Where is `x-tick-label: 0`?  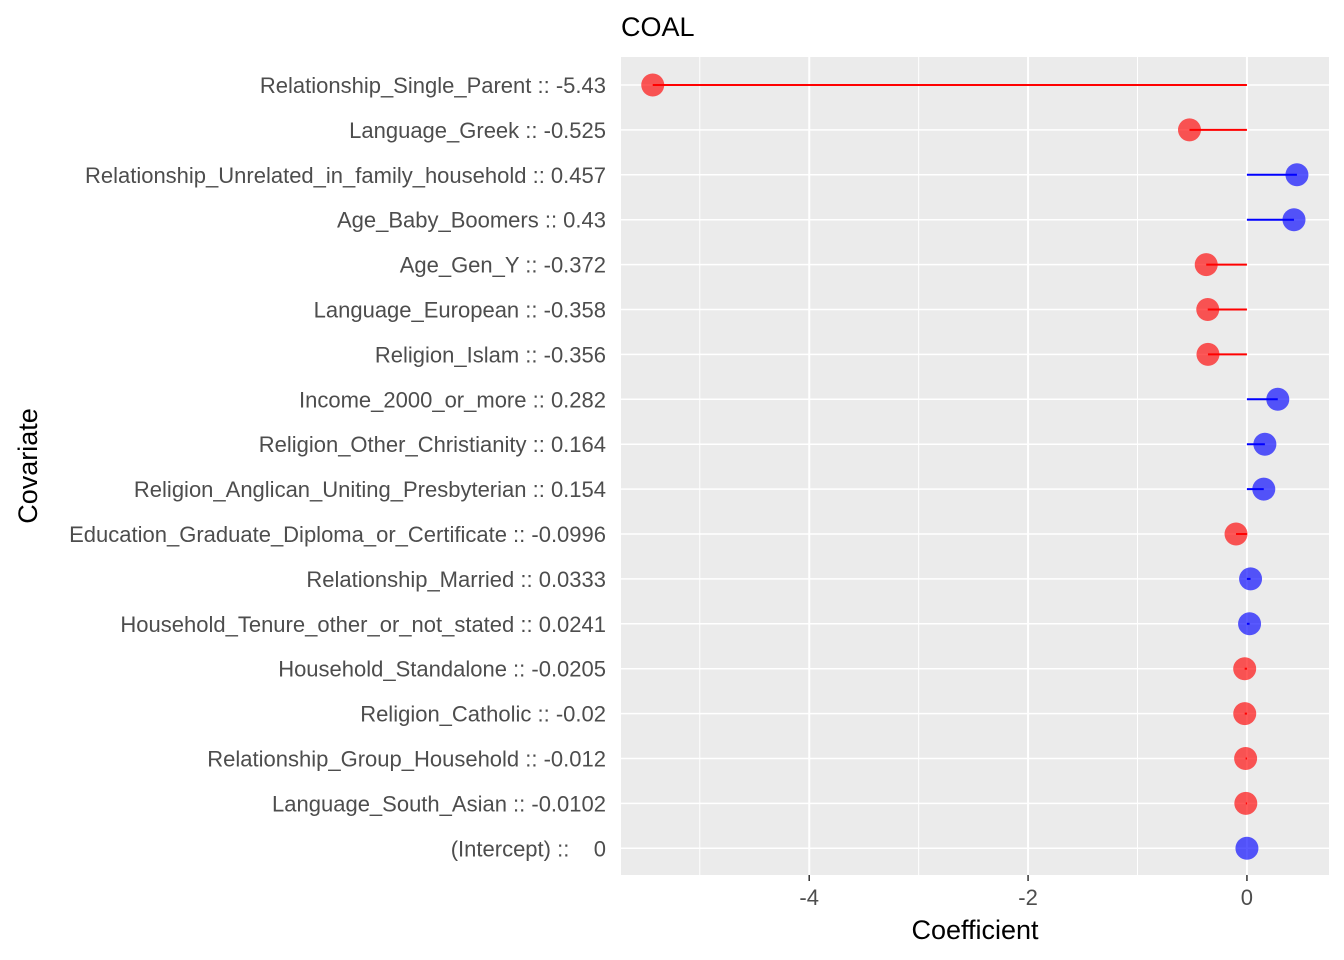
x-tick-label: 0 is located at coordinates (1247, 897).